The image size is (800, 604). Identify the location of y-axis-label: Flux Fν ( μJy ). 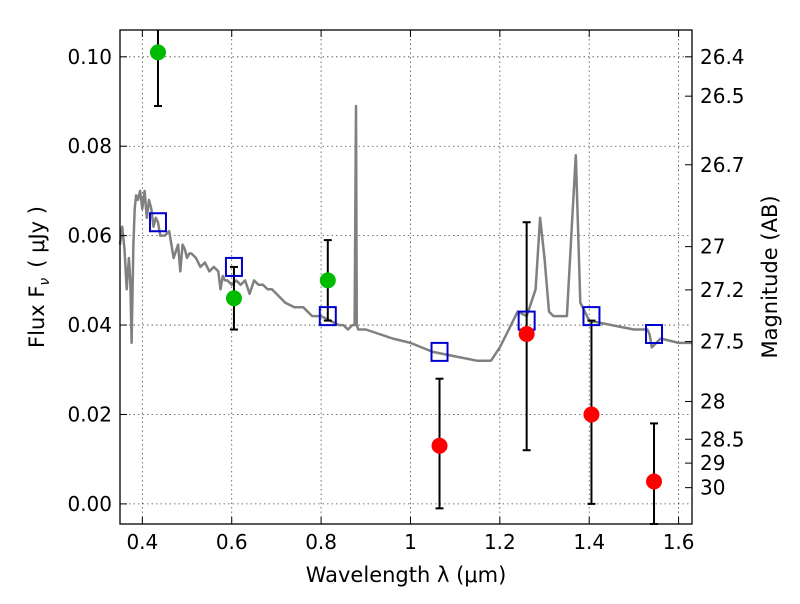
(39, 277).